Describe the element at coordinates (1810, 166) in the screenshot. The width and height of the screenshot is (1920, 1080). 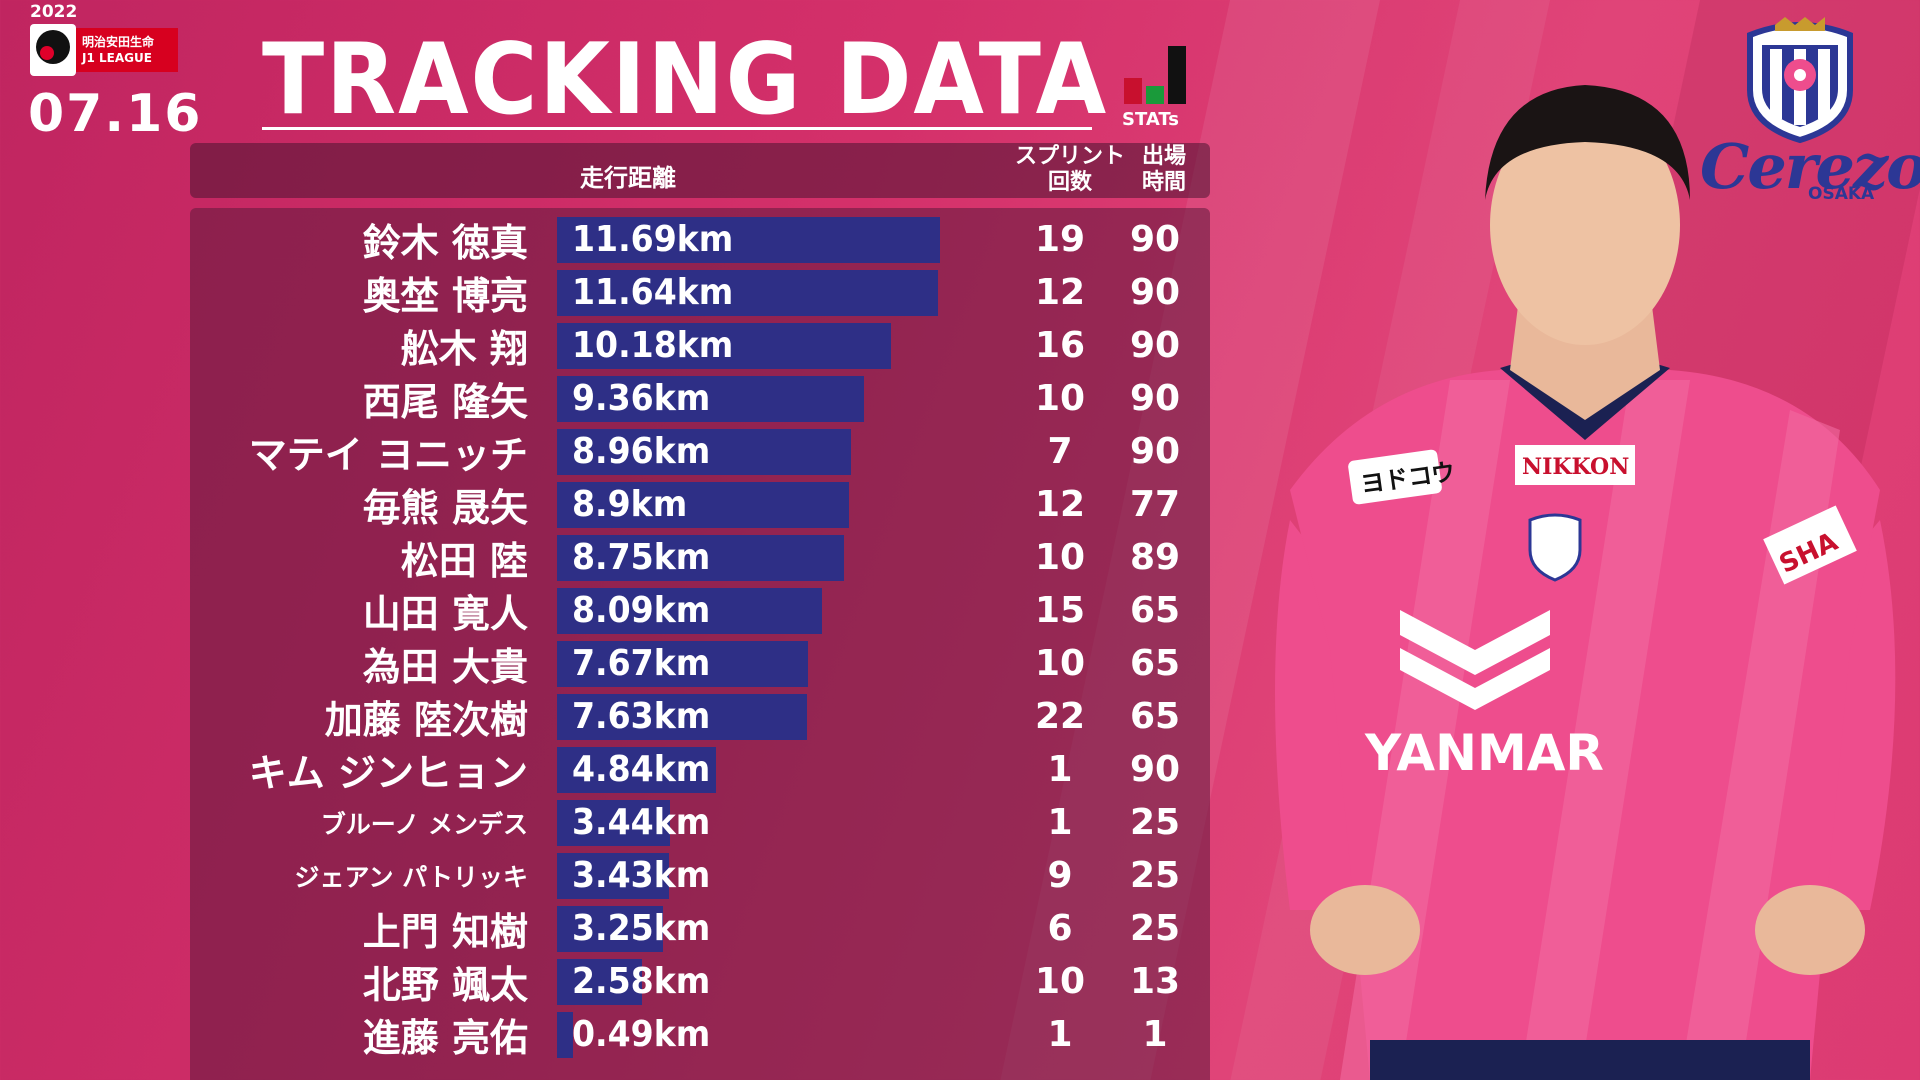
I see `club-wordmark: Cerezo` at that location.